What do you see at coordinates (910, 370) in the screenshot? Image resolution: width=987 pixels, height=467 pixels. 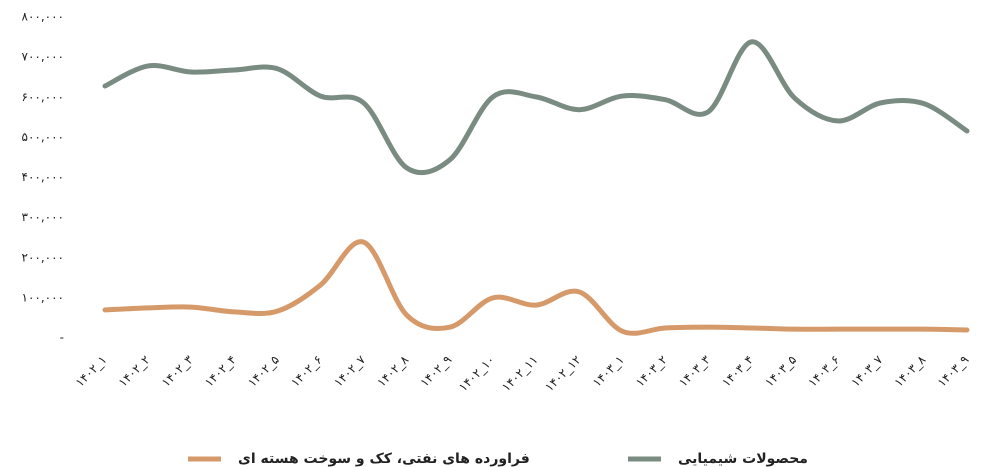 I see `x-tick-label: ۱۴۰۳_۸` at bounding box center [910, 370].